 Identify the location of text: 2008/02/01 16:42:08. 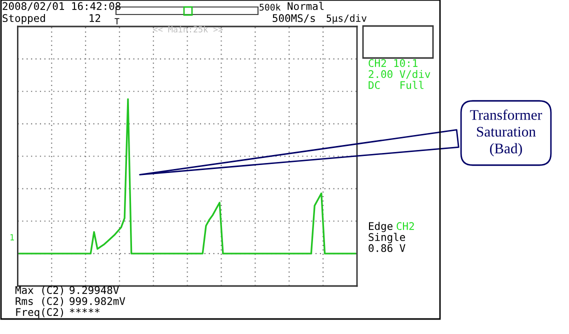
(61, 6).